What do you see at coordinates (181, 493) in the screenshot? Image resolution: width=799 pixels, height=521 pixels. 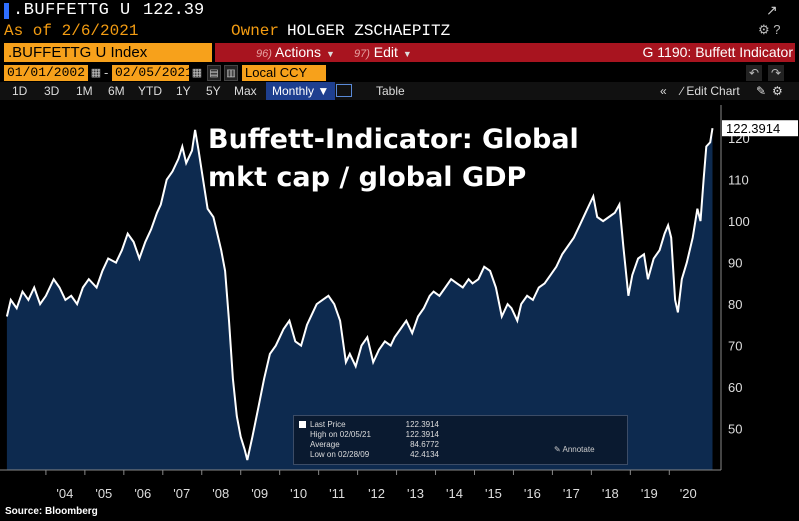 I see `x-tick-label: '07` at bounding box center [181, 493].